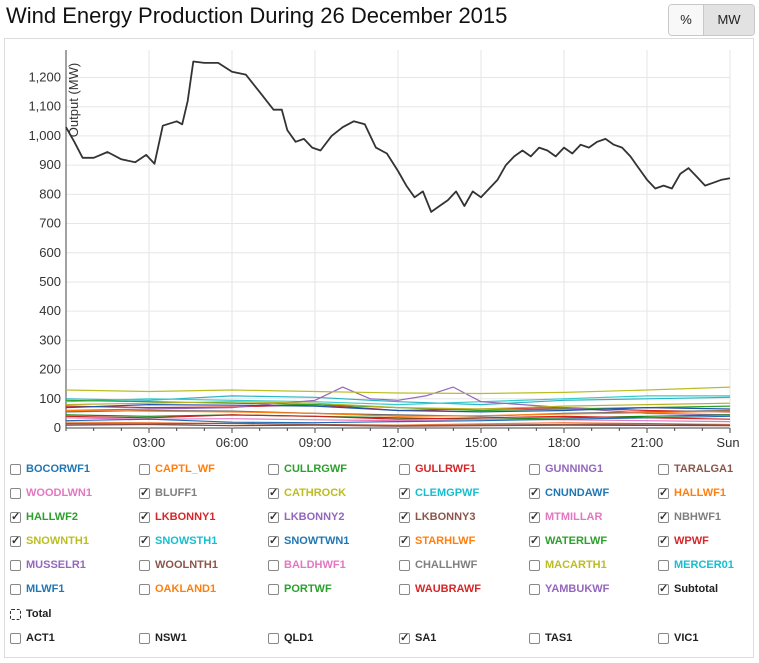 This screenshot has width=759, height=663. Describe the element at coordinates (446, 565) in the screenshot. I see `legend-label: CHALLHWF` at that location.